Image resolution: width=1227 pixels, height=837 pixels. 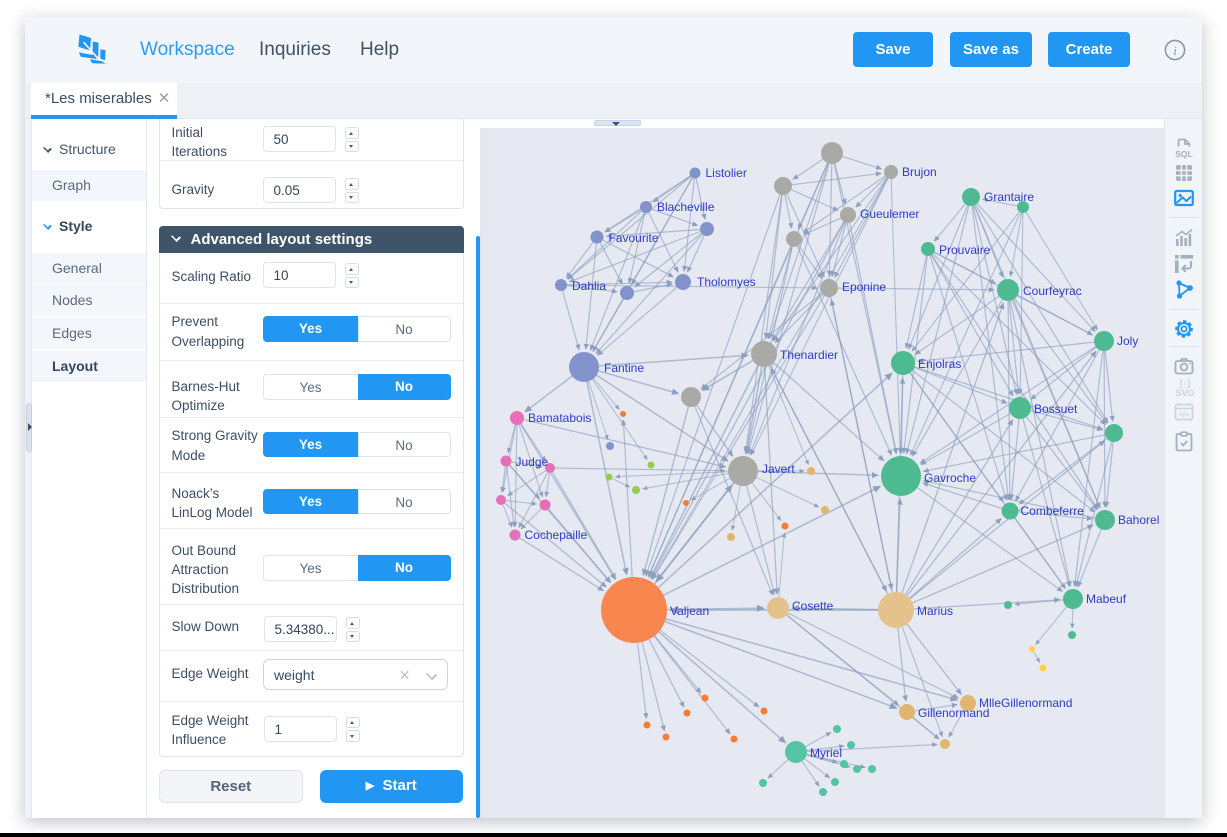 I want to click on svg-text: Gueulemer, so click(x=889, y=214).